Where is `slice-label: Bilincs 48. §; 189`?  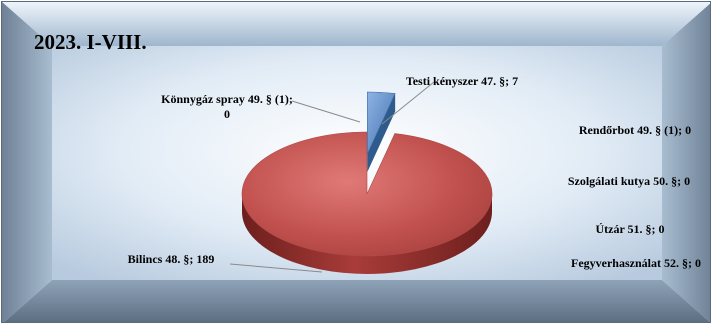
slice-label: Bilincs 48. §; 189 is located at coordinates (171, 259).